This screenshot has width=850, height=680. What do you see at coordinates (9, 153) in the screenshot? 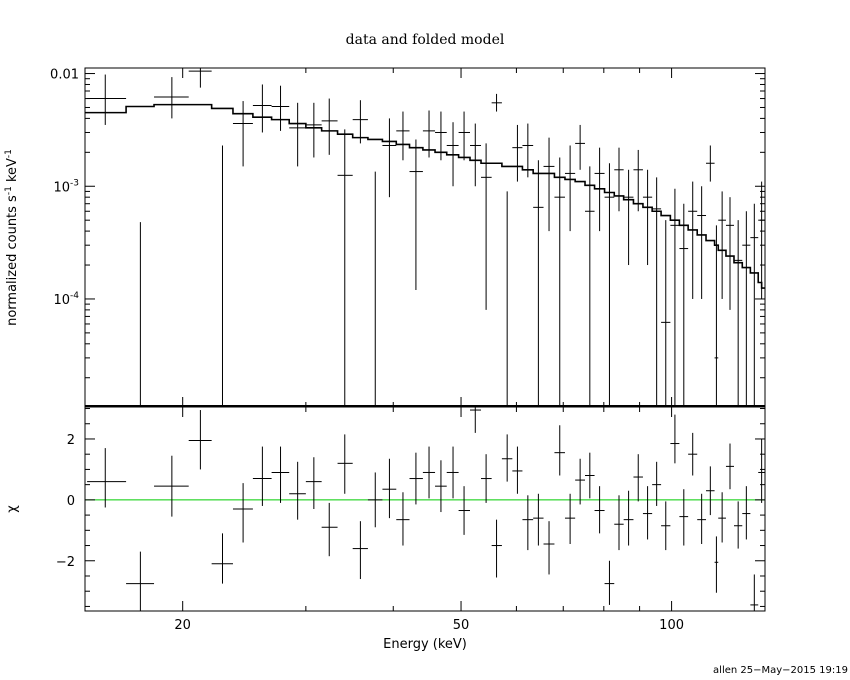
I see `ylabel-part-4: -1` at bounding box center [9, 153].